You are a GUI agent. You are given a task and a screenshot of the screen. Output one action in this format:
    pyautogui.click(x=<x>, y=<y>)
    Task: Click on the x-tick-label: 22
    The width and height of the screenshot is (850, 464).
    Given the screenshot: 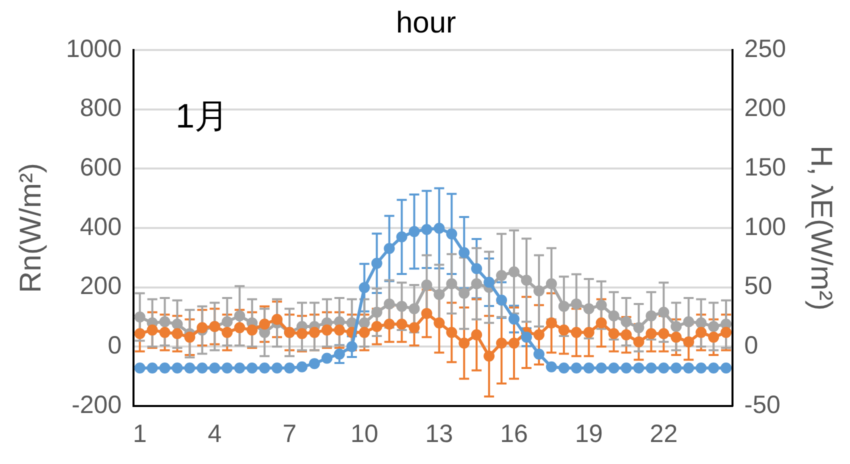 What is the action you would take?
    pyautogui.click(x=664, y=434)
    